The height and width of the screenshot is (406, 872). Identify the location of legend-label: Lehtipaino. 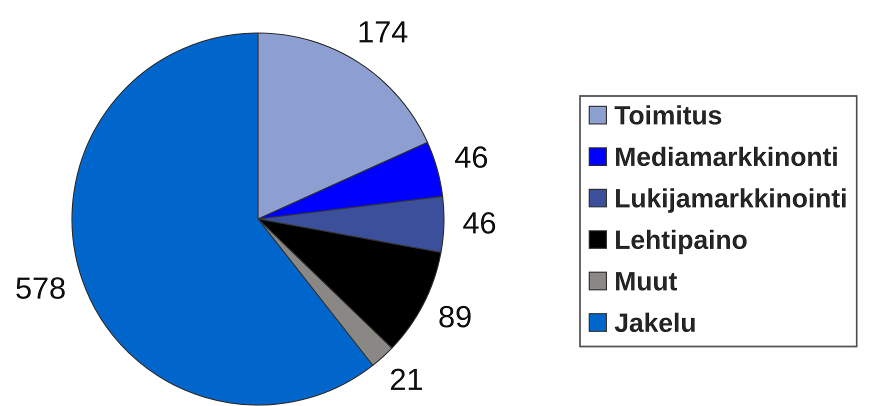
(681, 242).